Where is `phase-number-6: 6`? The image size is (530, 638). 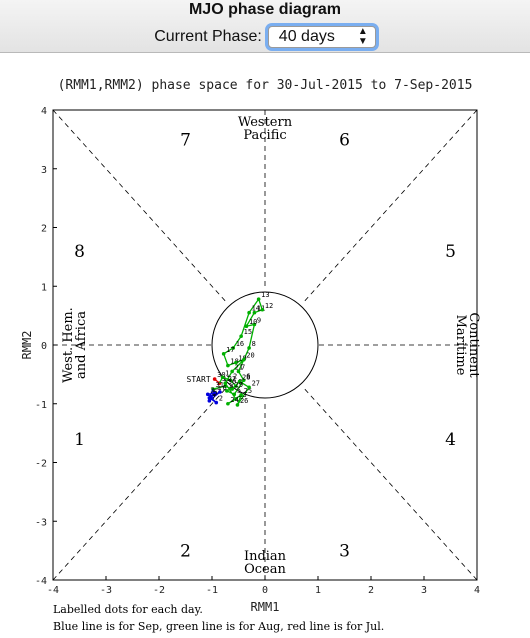 phase-number-6: 6 is located at coordinates (344, 140).